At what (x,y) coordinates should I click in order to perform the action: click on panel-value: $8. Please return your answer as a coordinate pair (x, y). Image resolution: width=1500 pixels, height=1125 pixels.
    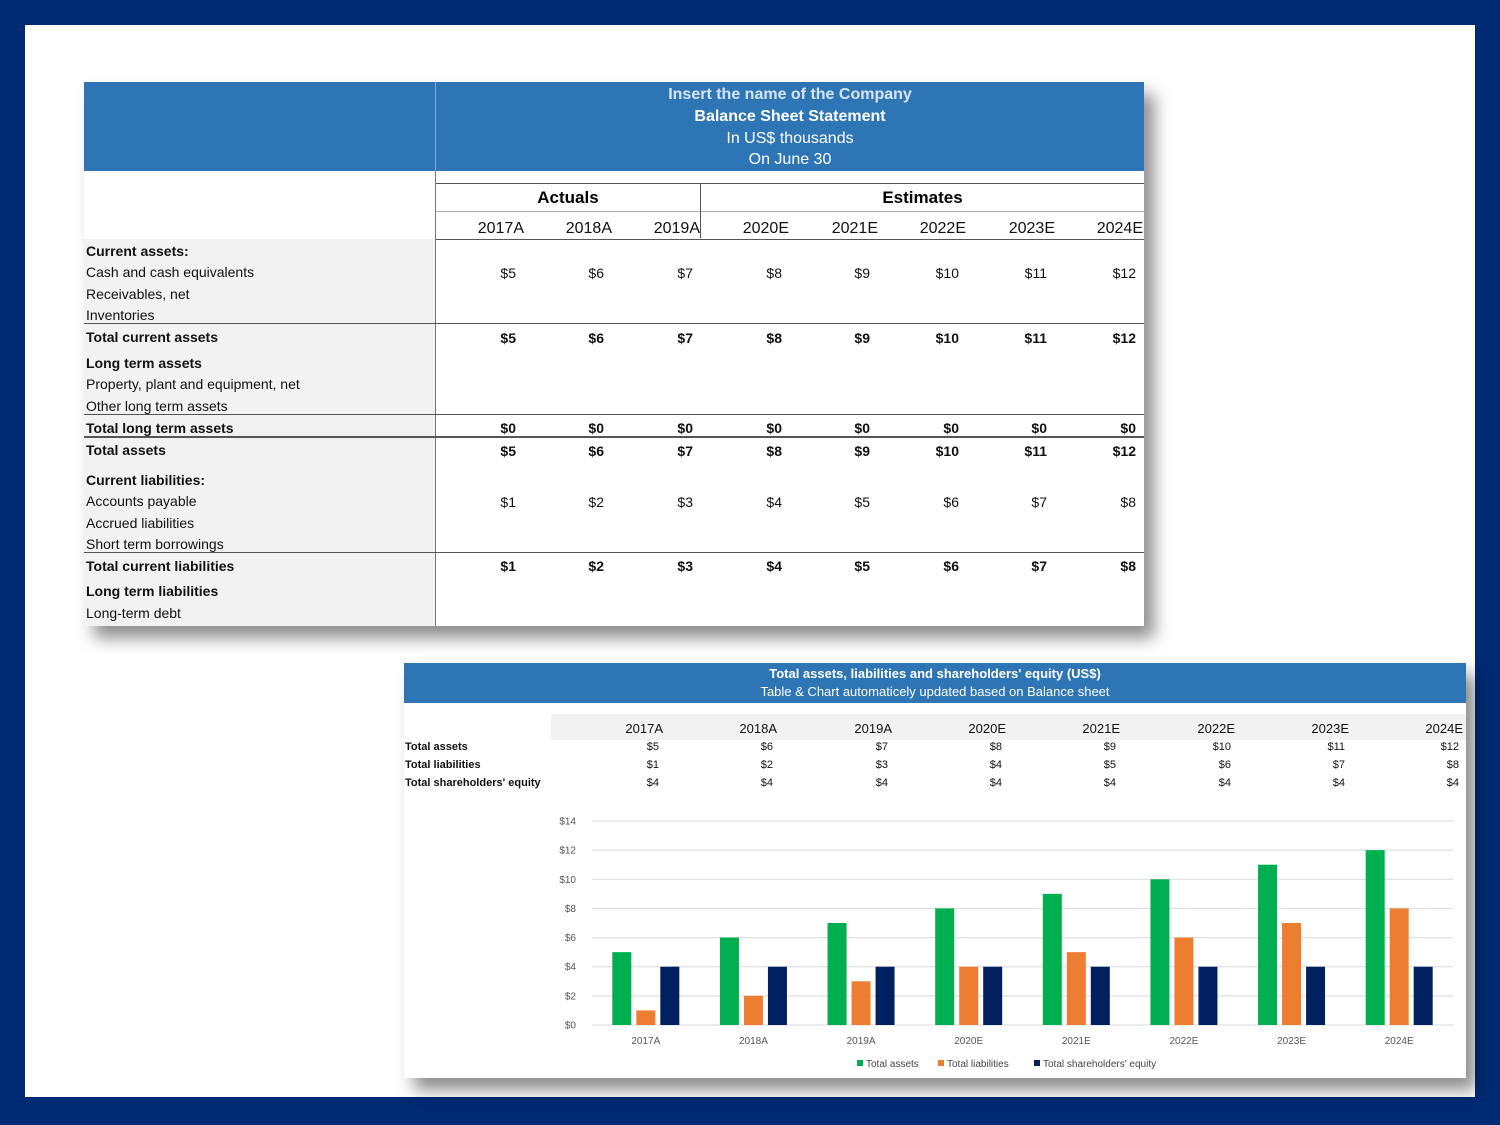
    Looking at the image, I should click on (1452, 765).